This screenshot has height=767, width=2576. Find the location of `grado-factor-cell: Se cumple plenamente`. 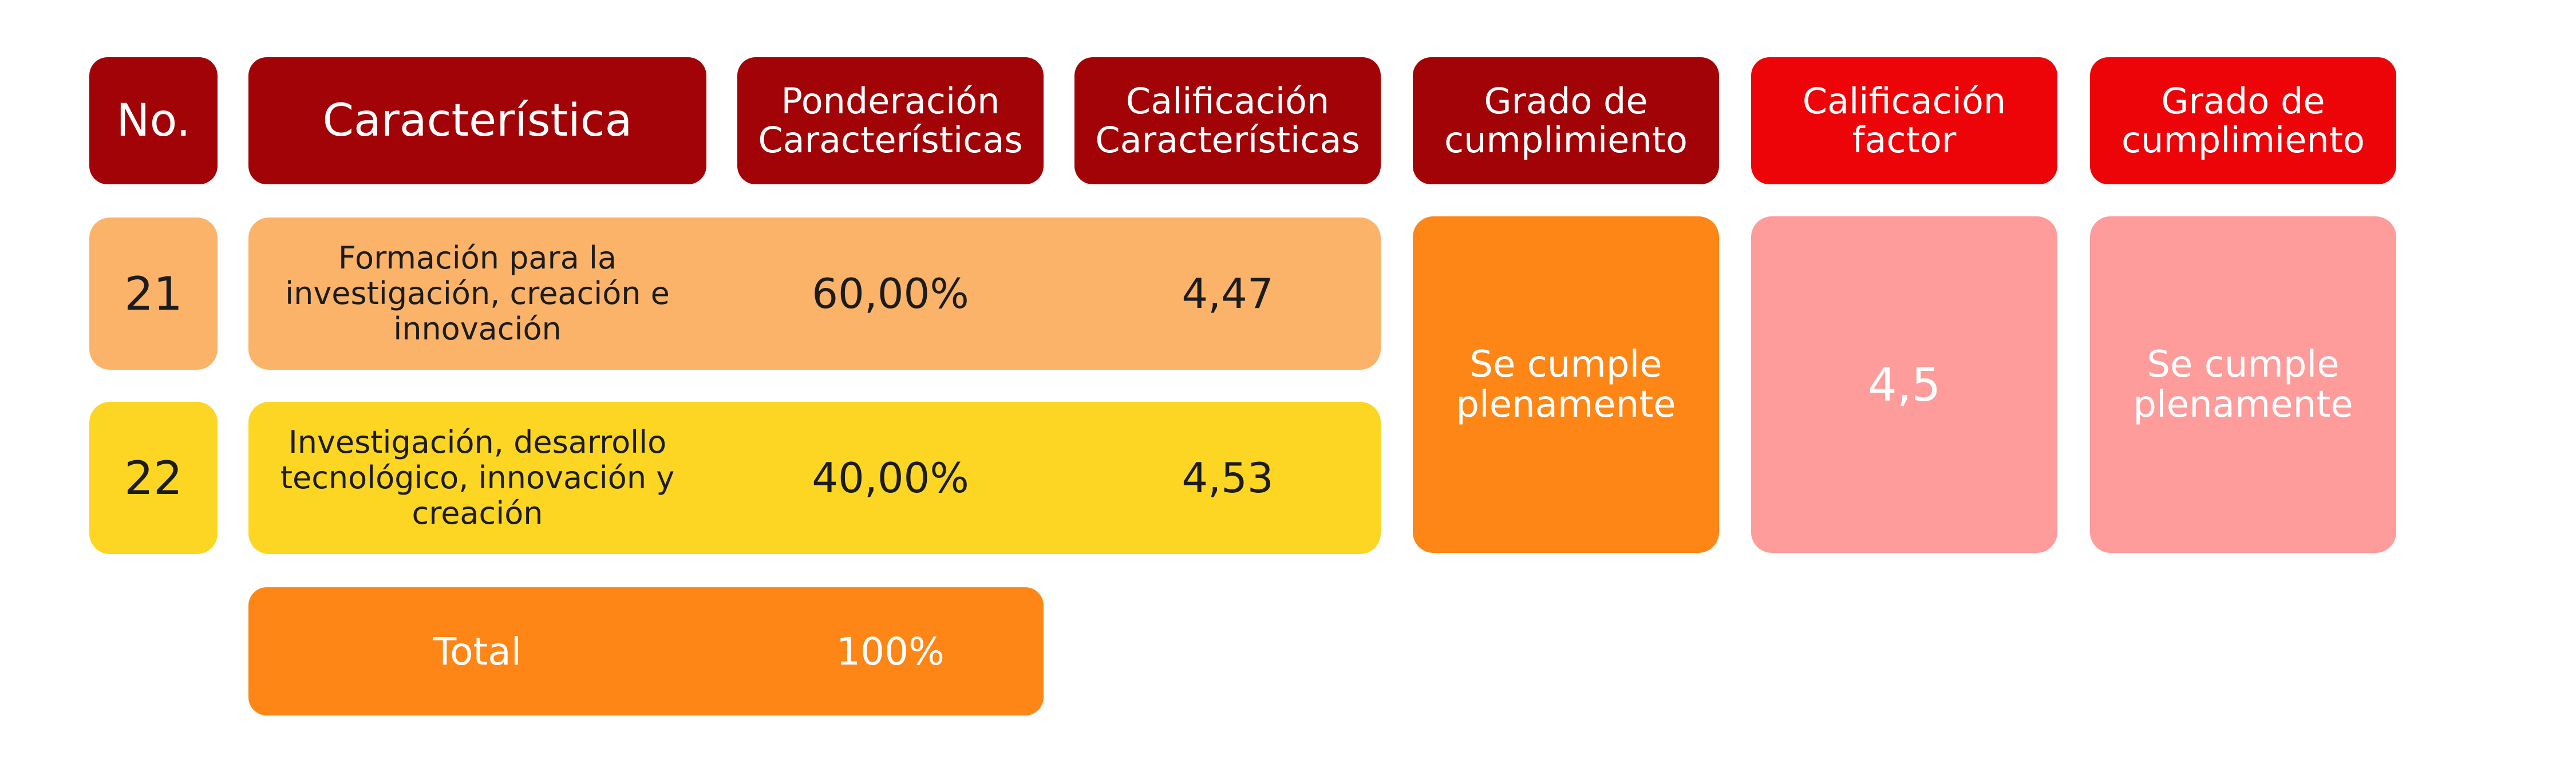

grado-factor-cell: Se cumple plenamente is located at coordinates (2243, 385).